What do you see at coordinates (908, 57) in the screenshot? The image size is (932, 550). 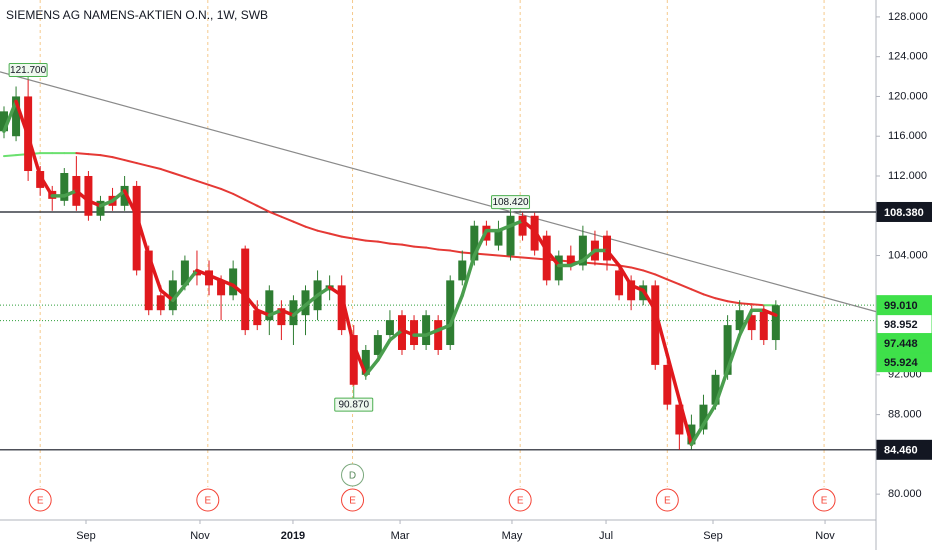 I see `y-tick-label: 124.000` at bounding box center [908, 57].